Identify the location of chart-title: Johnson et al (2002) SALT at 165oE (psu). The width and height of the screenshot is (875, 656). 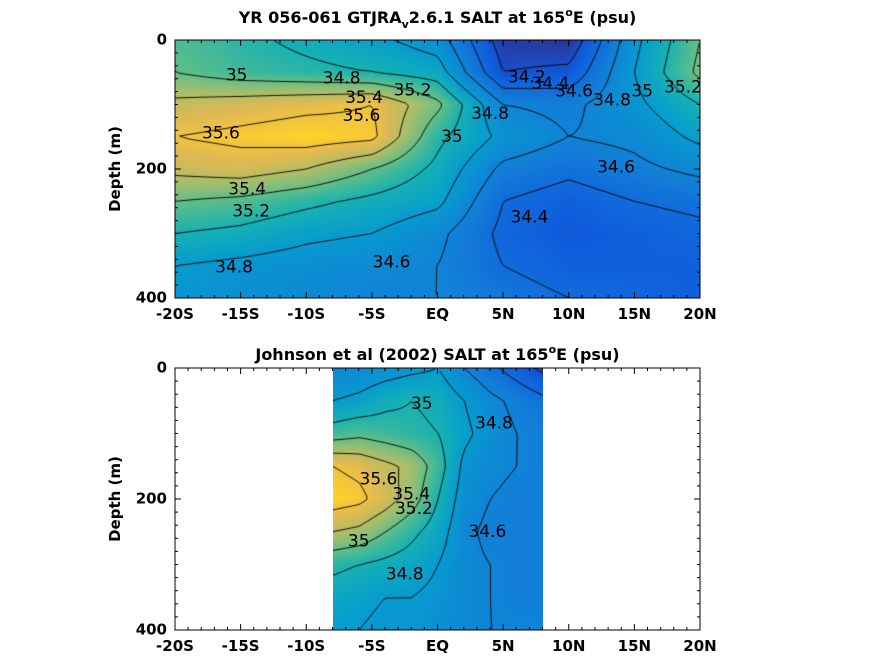
(436, 353).